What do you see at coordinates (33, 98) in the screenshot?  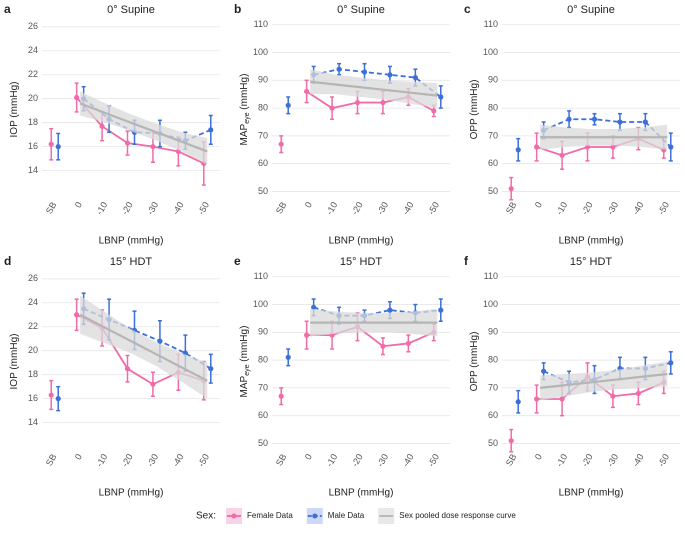 I see `y-tick-label: 20` at bounding box center [33, 98].